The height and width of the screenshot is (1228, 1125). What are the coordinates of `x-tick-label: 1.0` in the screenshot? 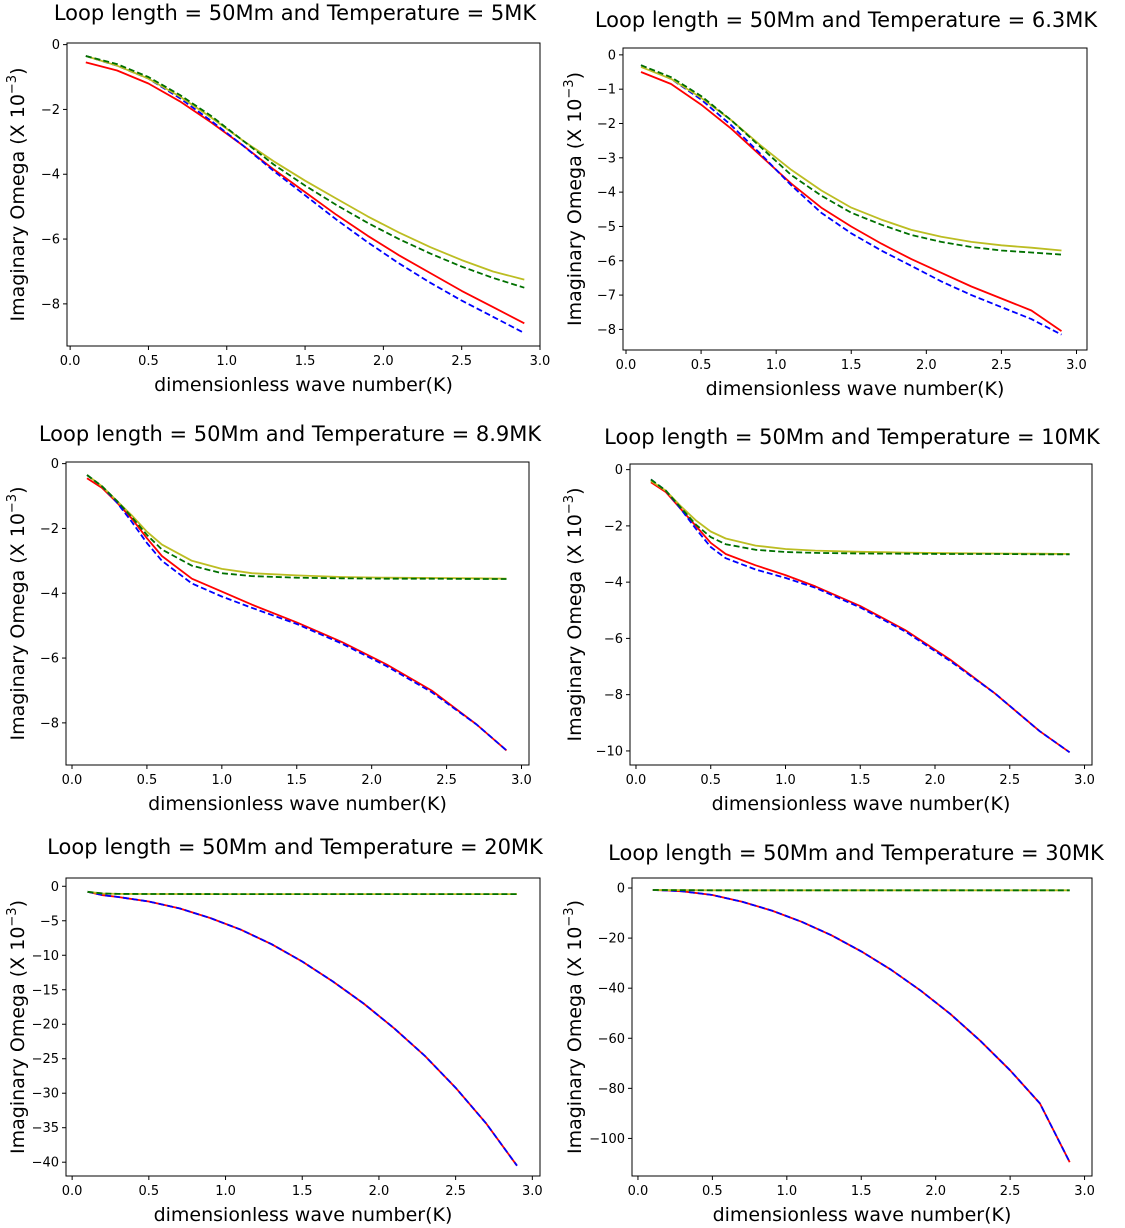 It's located at (786, 1191).